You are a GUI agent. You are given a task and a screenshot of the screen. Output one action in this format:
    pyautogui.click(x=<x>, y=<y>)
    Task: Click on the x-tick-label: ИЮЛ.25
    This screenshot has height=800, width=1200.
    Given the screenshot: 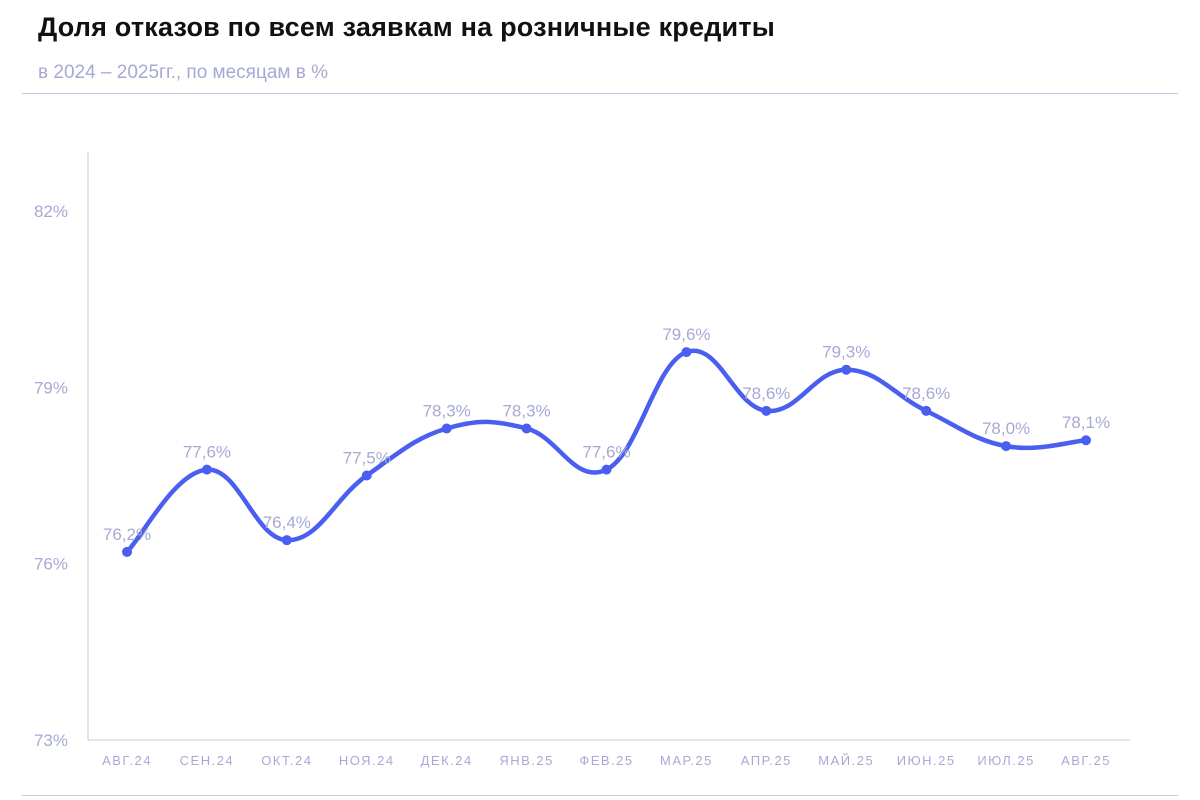 What is the action you would take?
    pyautogui.click(x=1006, y=760)
    